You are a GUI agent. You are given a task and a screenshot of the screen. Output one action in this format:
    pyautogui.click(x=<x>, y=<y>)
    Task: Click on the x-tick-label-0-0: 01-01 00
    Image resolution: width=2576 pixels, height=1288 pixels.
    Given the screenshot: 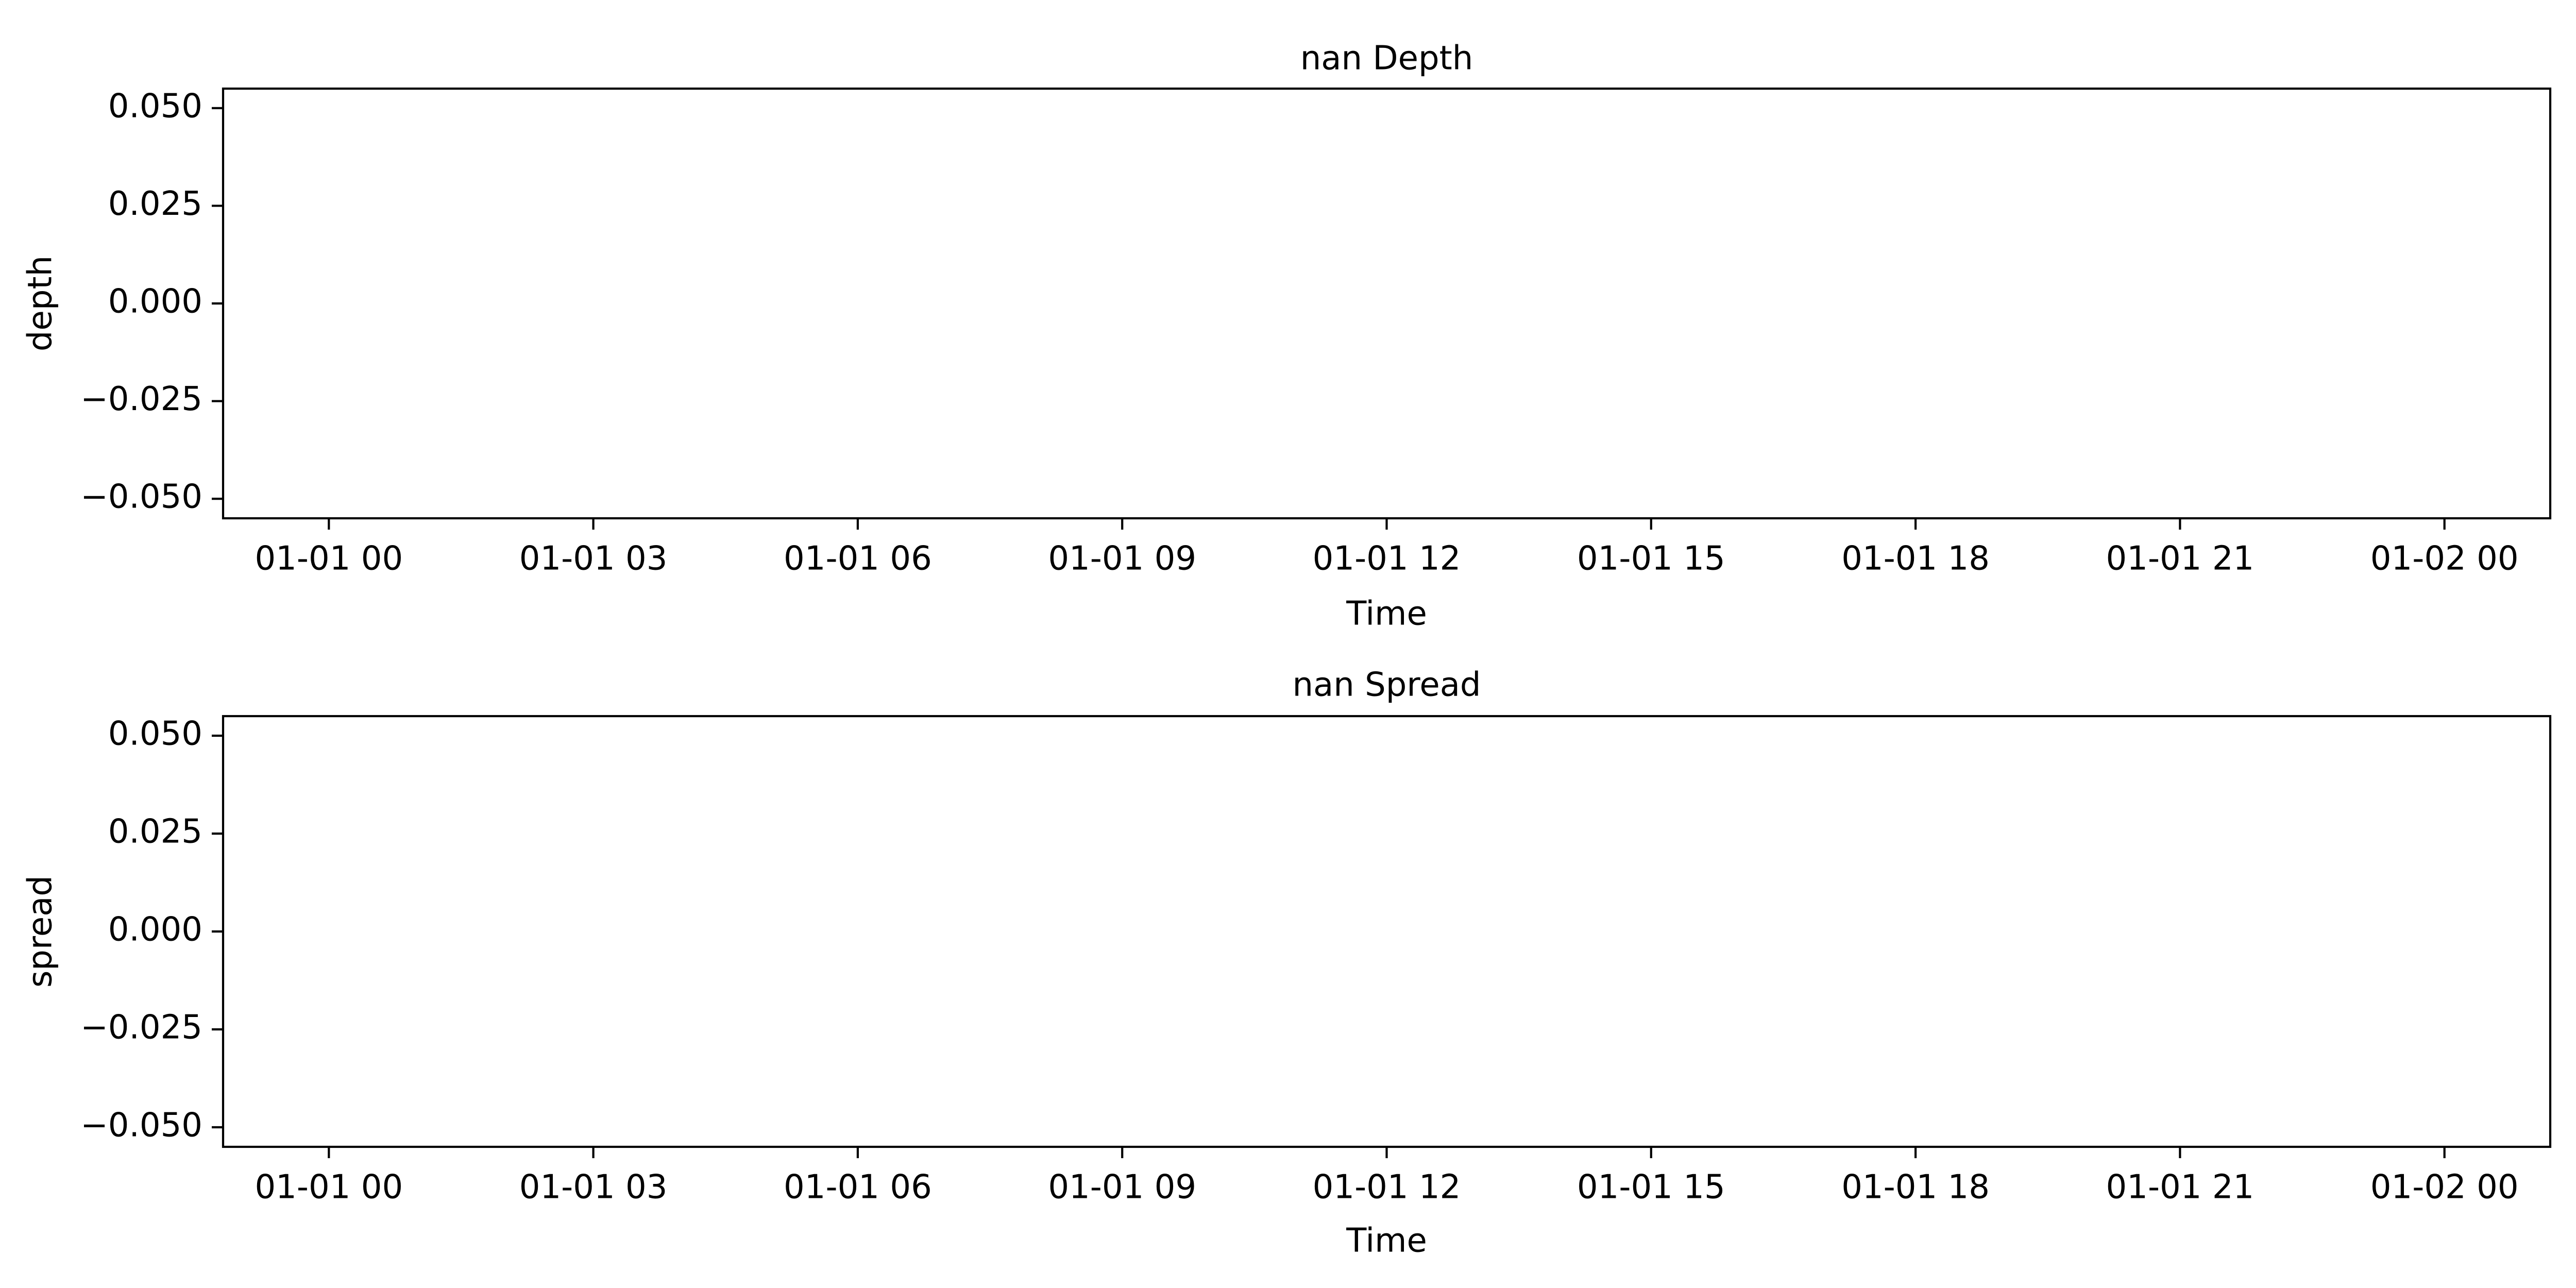 What is the action you would take?
    pyautogui.click(x=329, y=559)
    